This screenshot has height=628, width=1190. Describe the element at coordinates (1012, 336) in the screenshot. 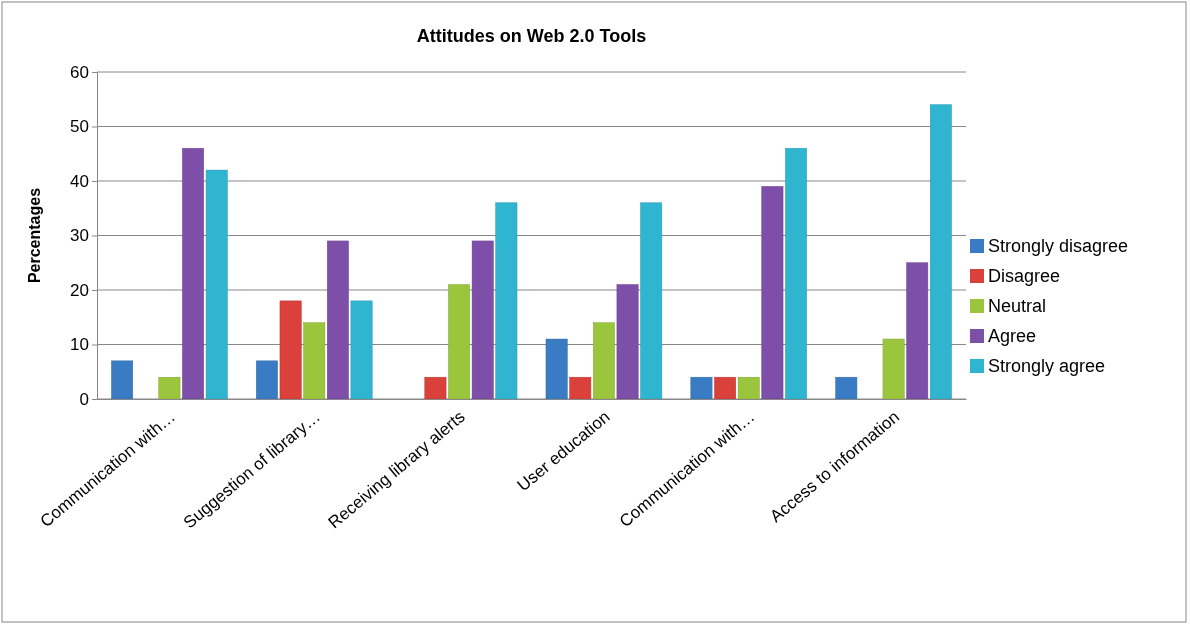

I see `legend-label: Agree` at that location.